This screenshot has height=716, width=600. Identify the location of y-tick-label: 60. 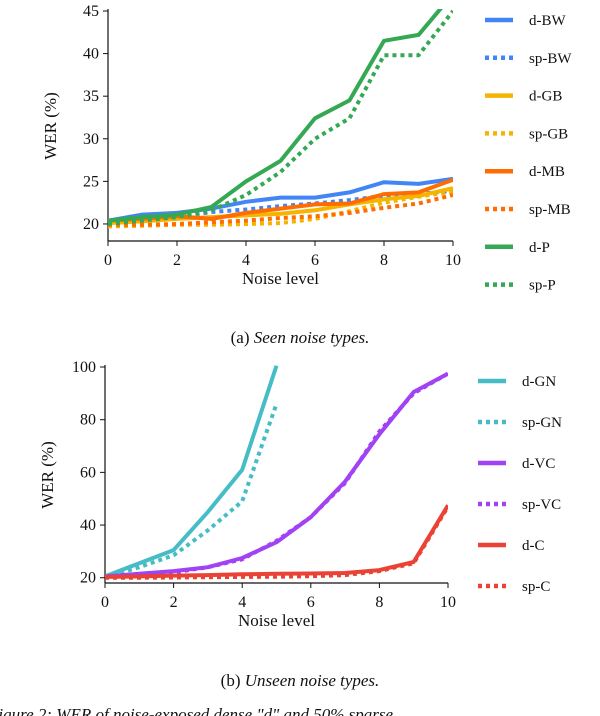
(88, 472).